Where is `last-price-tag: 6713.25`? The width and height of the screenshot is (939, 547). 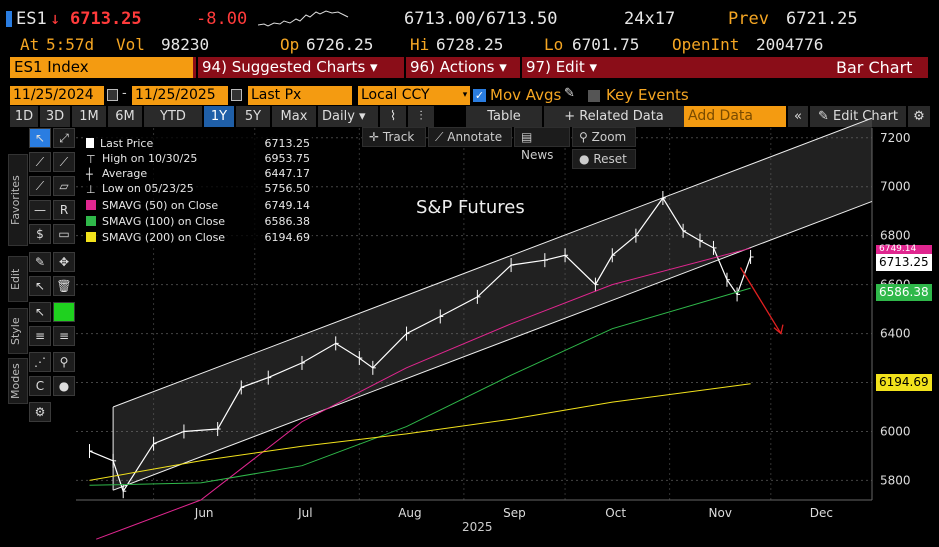
last-price-tag: 6713.25 is located at coordinates (904, 262).